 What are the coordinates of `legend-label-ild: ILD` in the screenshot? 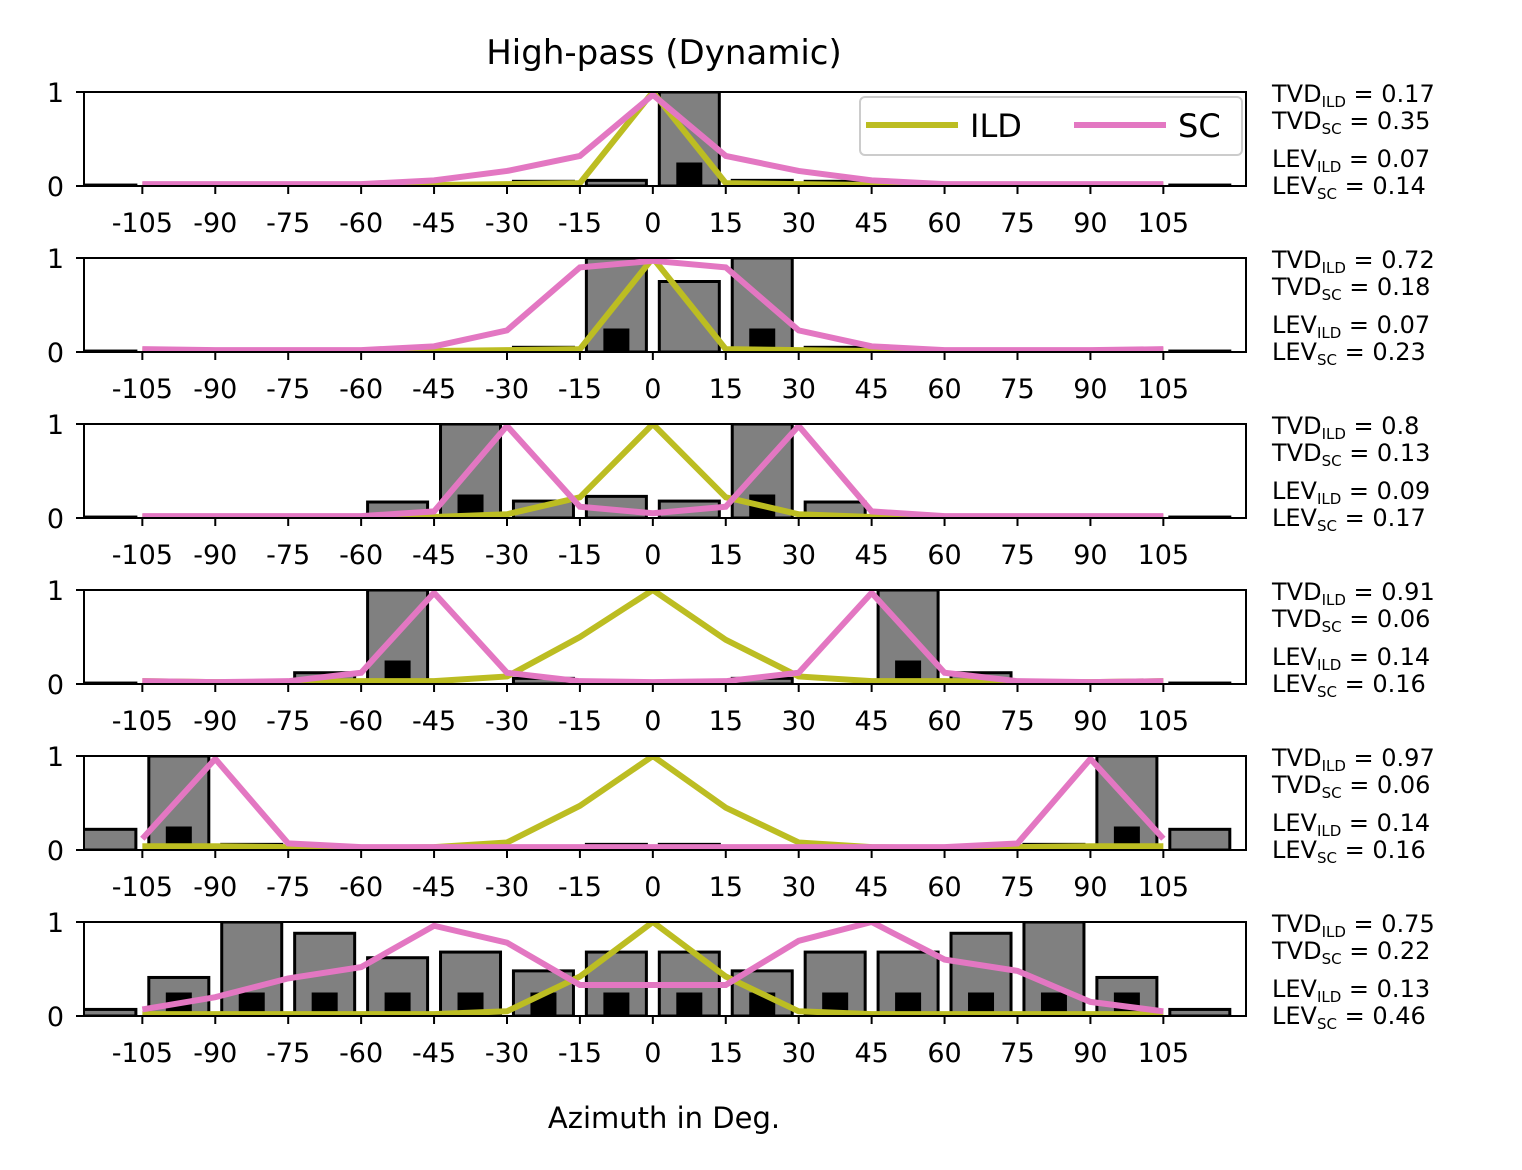 It's located at (996, 126).